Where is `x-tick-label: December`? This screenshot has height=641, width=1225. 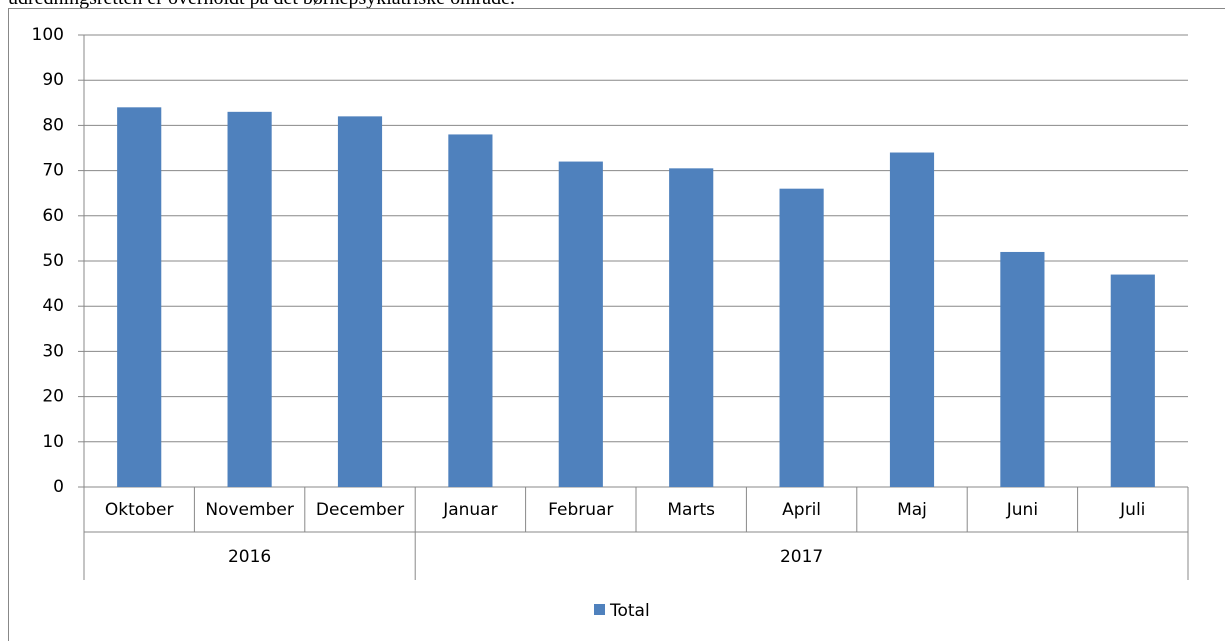 x-tick-label: December is located at coordinates (360, 510).